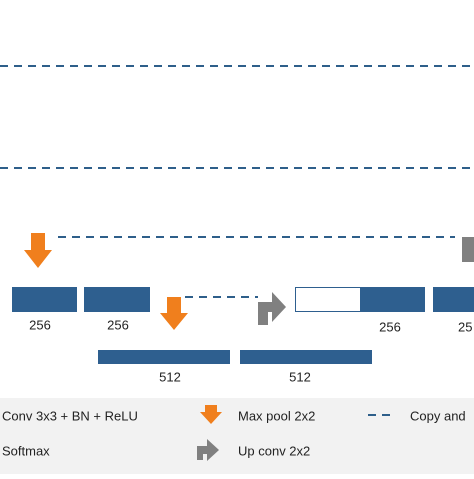 The height and width of the screenshot is (479, 474). Describe the element at coordinates (465, 326) in the screenshot. I see `channel-label: 25` at that location.